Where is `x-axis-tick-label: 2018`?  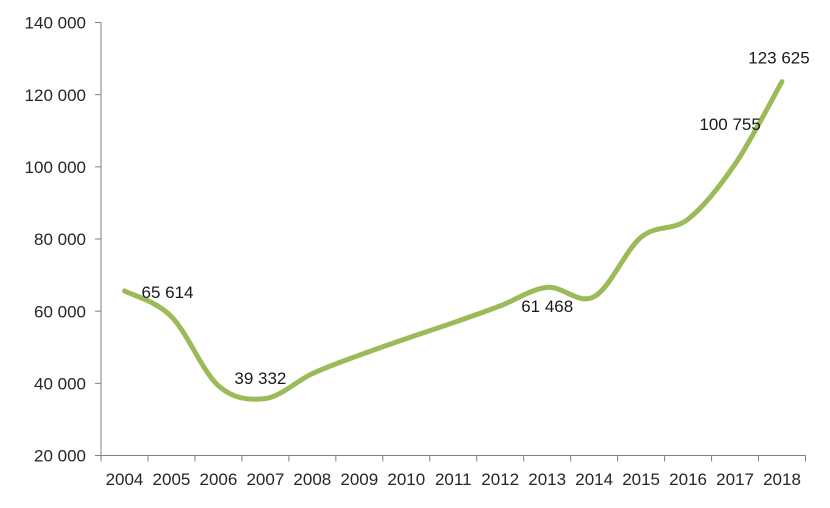 x-axis-tick-label: 2018 is located at coordinates (782, 479).